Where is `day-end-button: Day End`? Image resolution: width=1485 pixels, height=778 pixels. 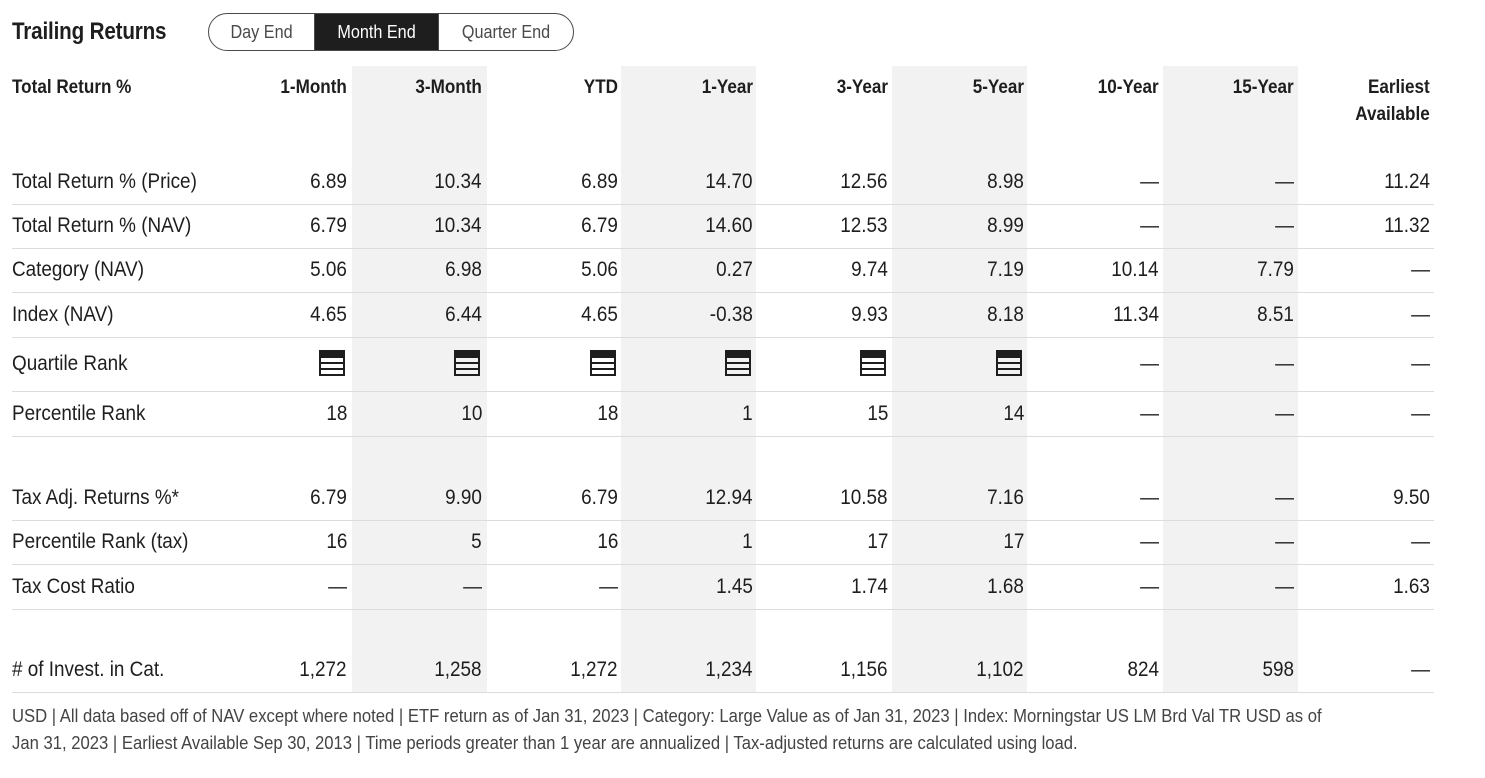
day-end-button: Day End is located at coordinates (262, 32).